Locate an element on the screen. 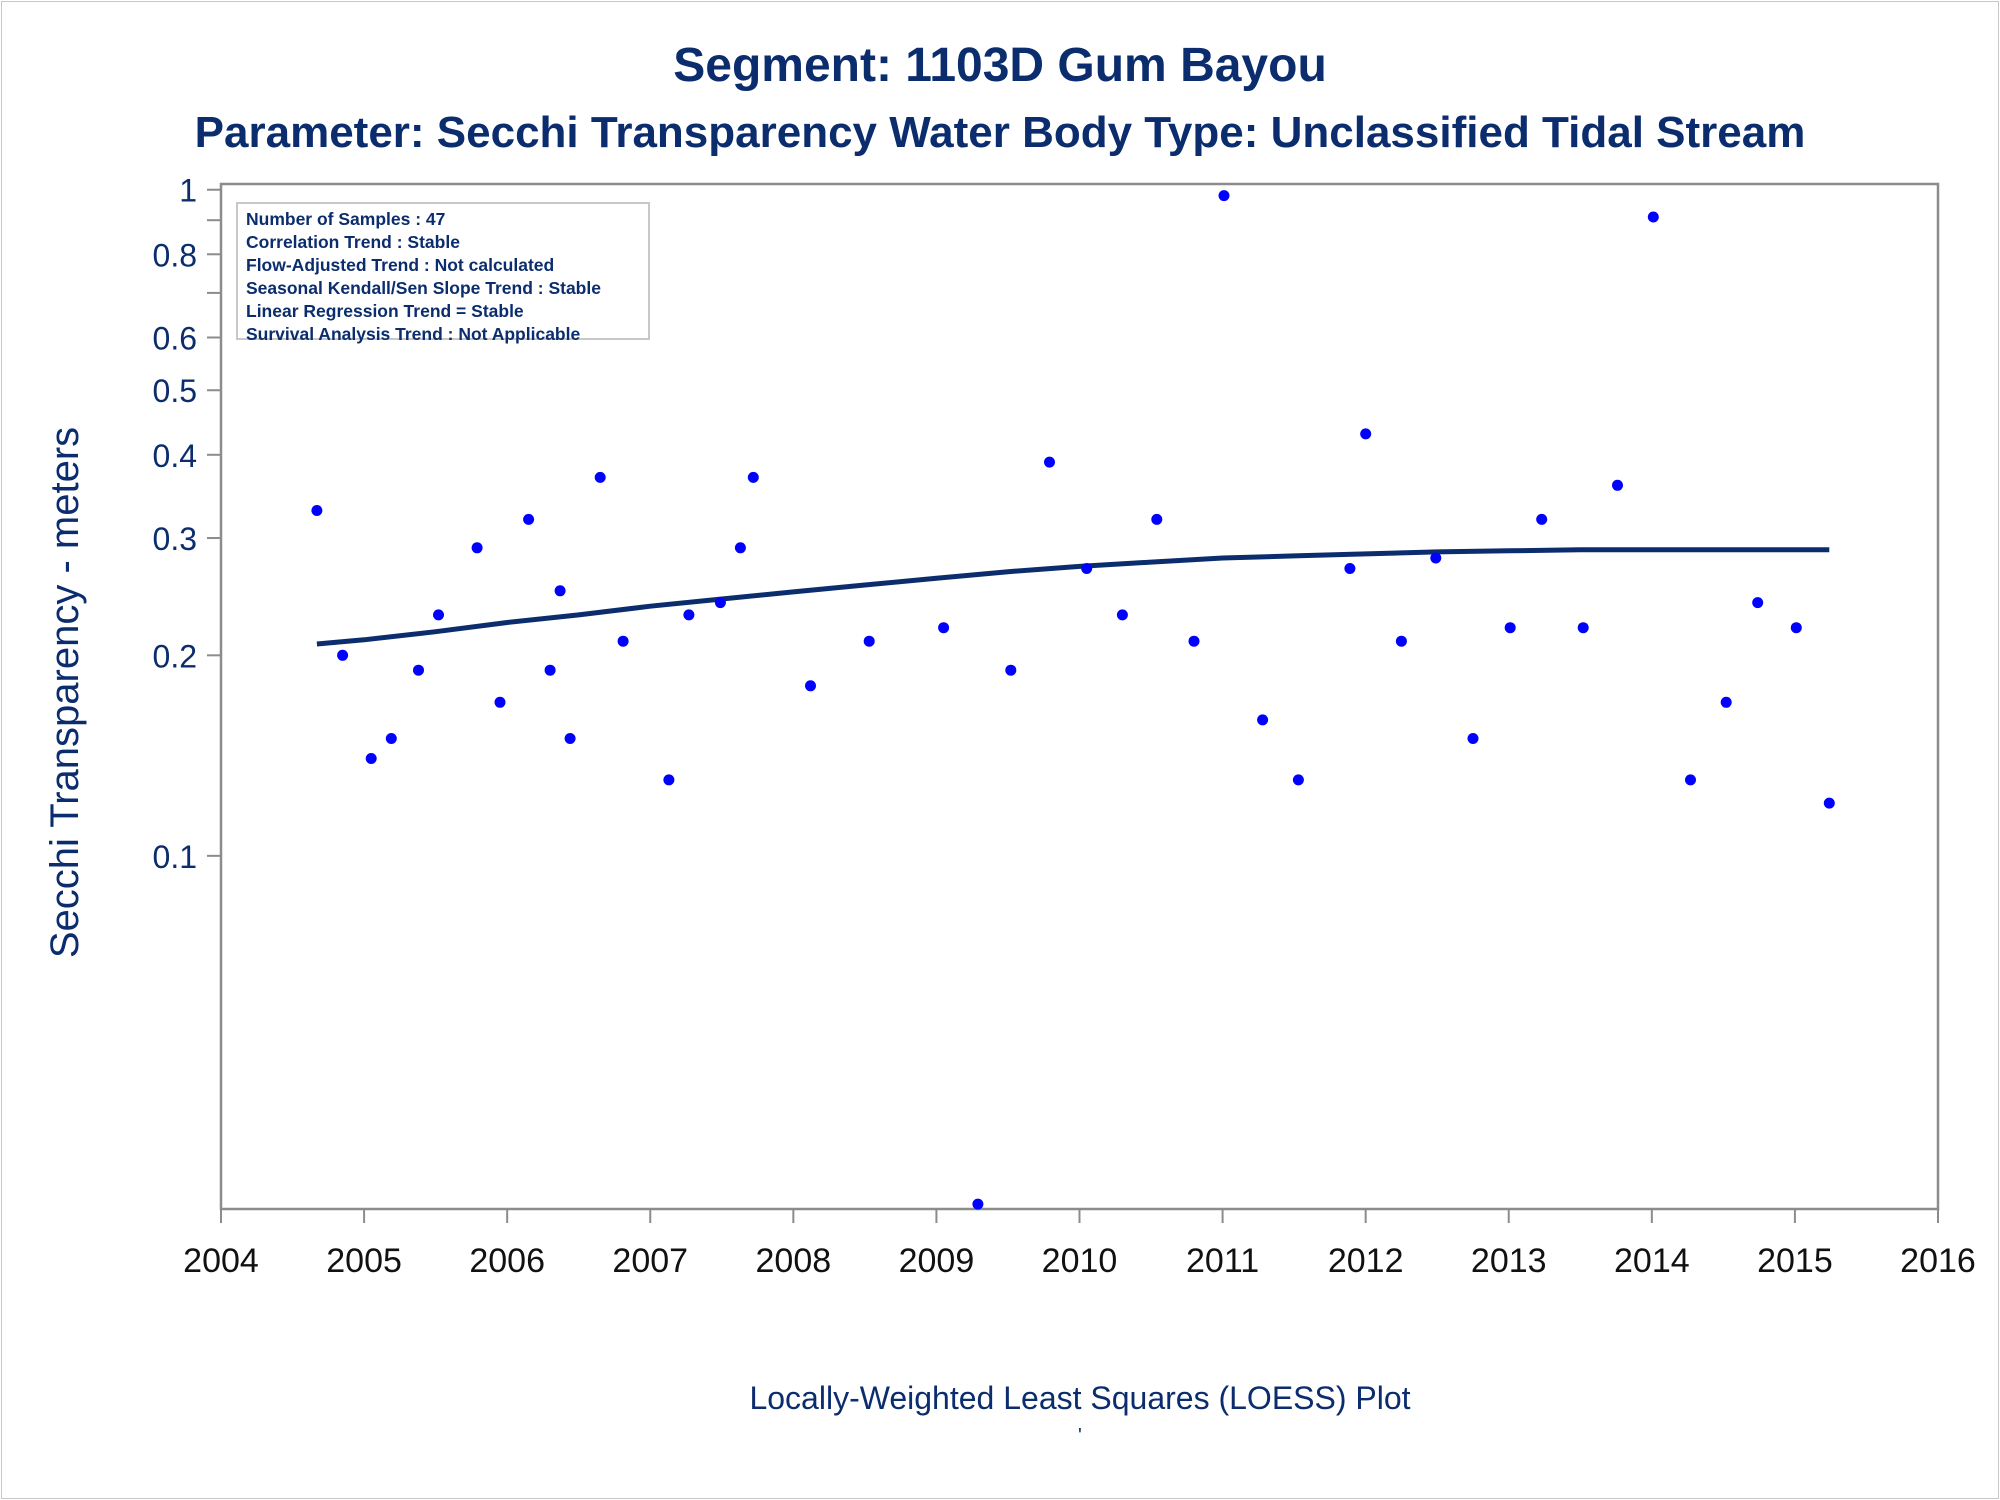 This screenshot has height=1500, width=2000. x-tick-label: 2013 is located at coordinates (1509, 1261).